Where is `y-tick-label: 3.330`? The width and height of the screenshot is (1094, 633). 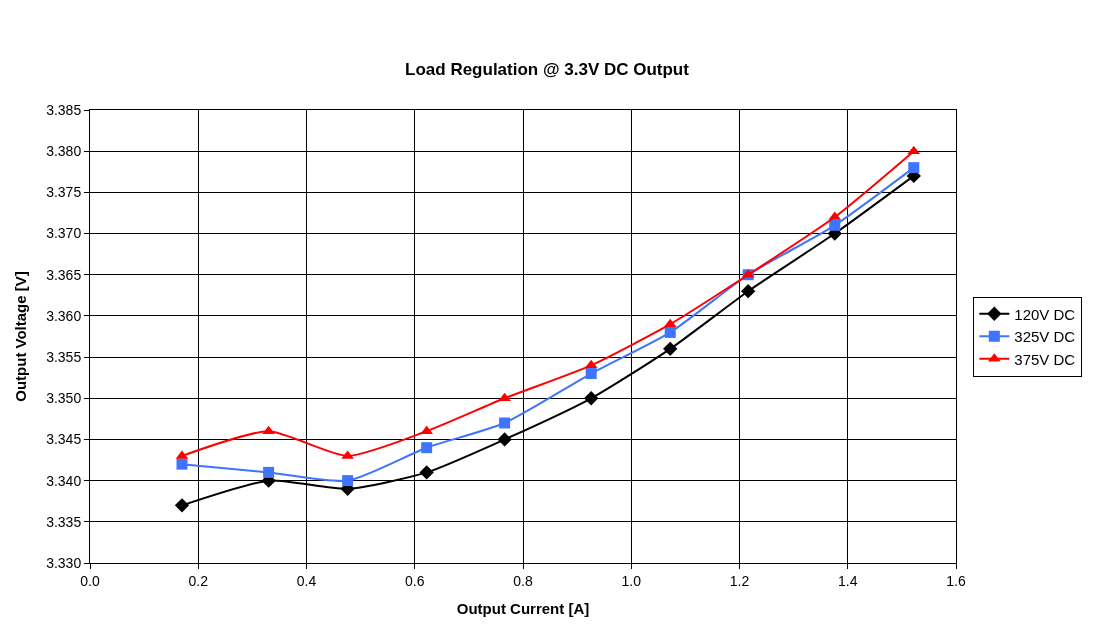 y-tick-label: 3.330 is located at coordinates (64, 562).